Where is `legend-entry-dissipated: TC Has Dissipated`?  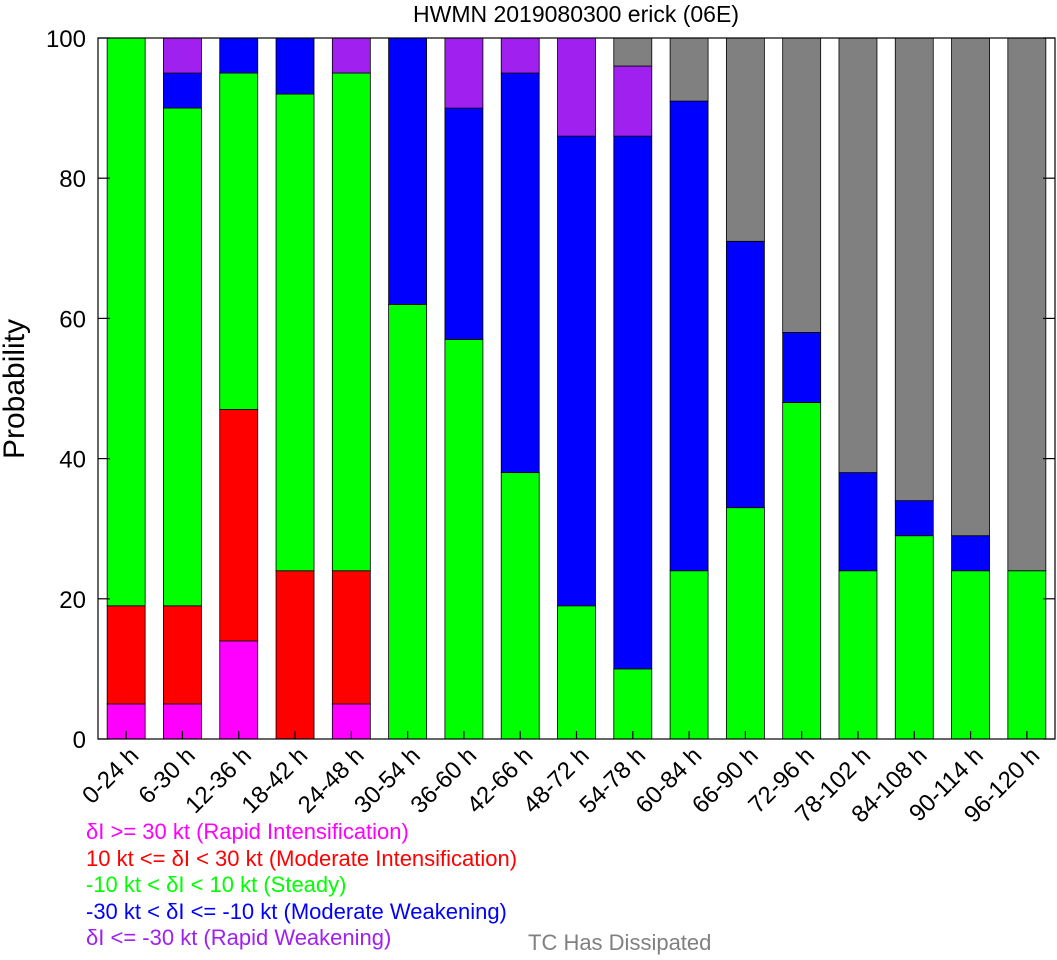
legend-entry-dissipated: TC Has Dissipated is located at coordinates (620, 942).